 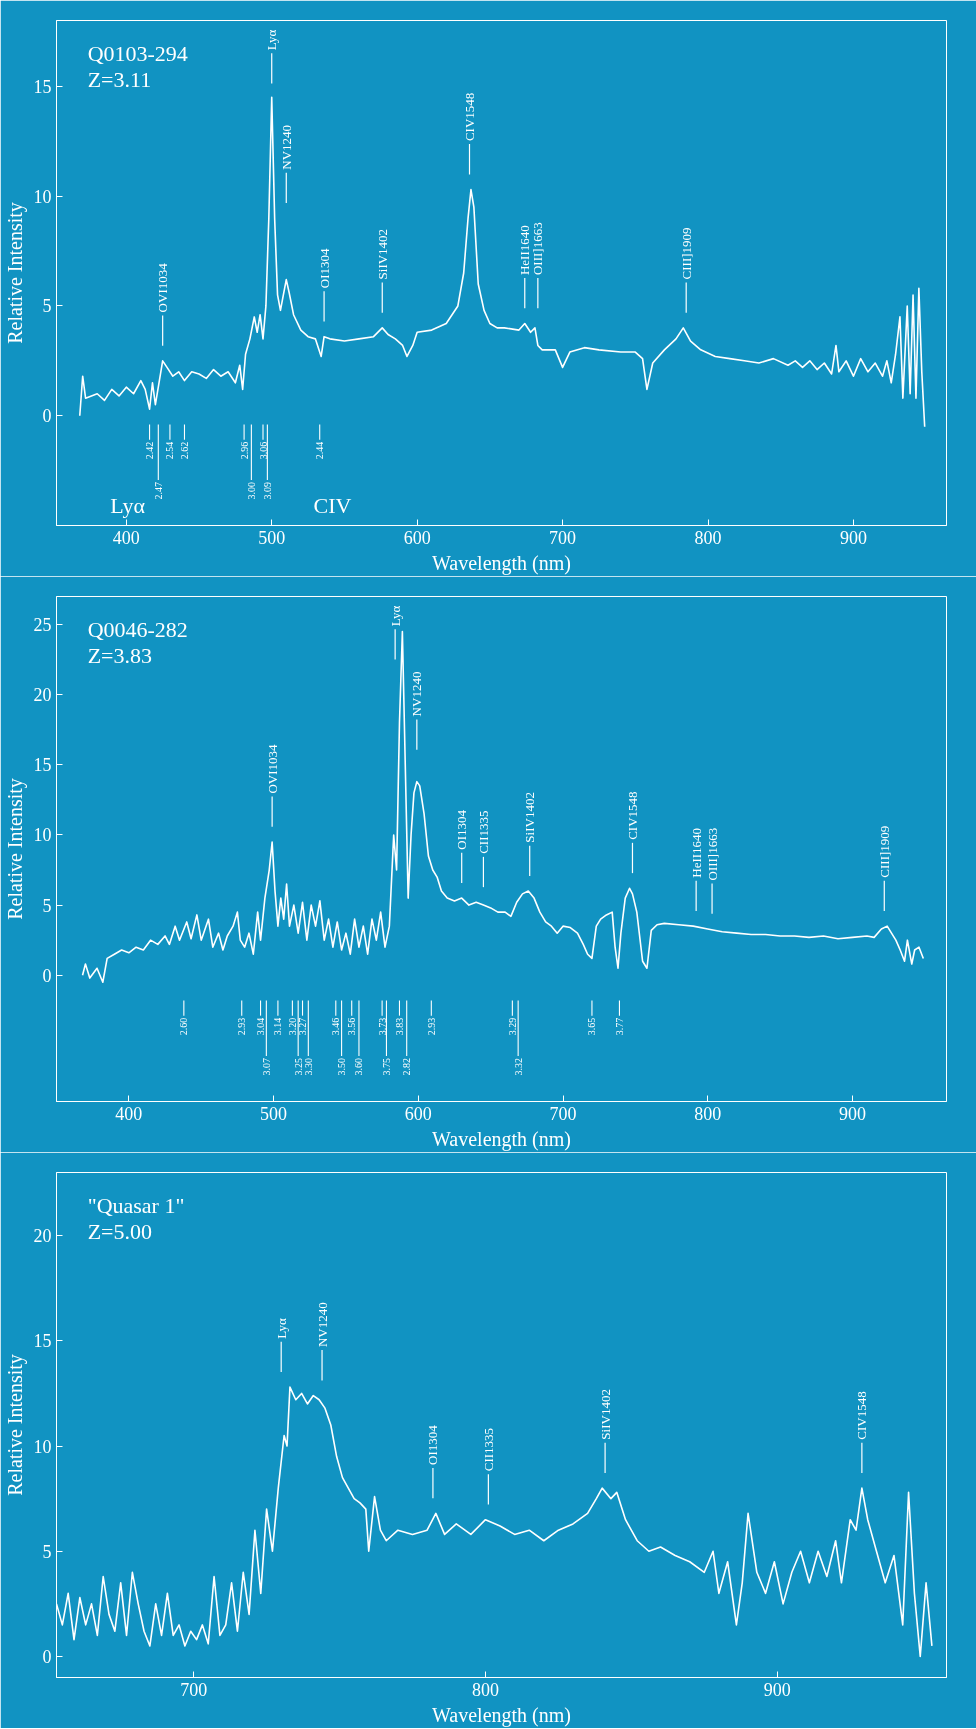 I want to click on annotation: 3.73, so click(x=382, y=1026).